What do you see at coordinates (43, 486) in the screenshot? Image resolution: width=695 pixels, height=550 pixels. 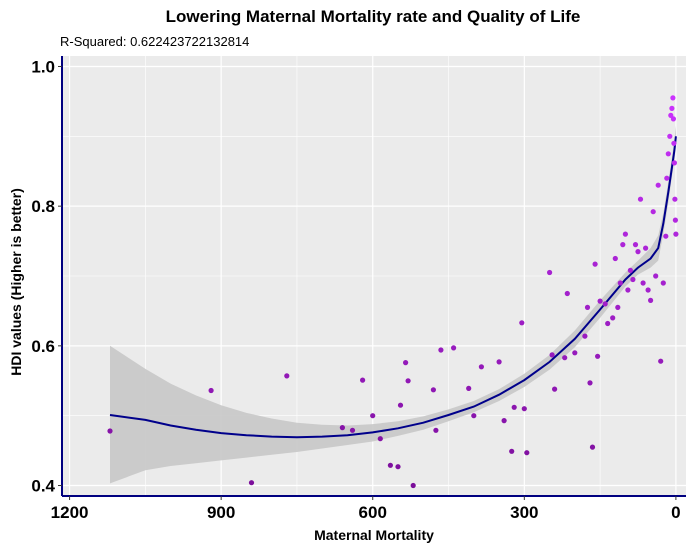 I see `y-tick-label: 0.4` at bounding box center [43, 486].